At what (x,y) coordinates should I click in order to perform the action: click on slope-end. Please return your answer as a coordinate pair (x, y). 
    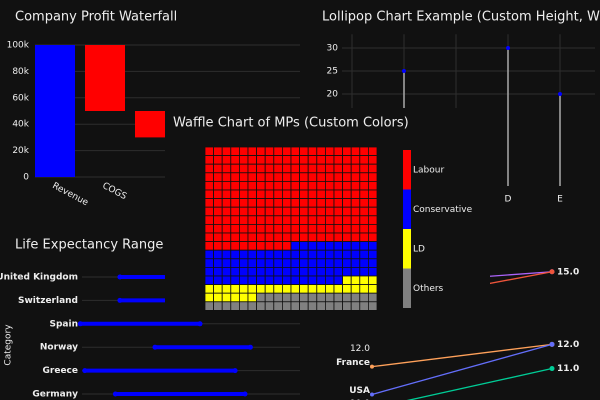
    Looking at the image, I should click on (552, 344).